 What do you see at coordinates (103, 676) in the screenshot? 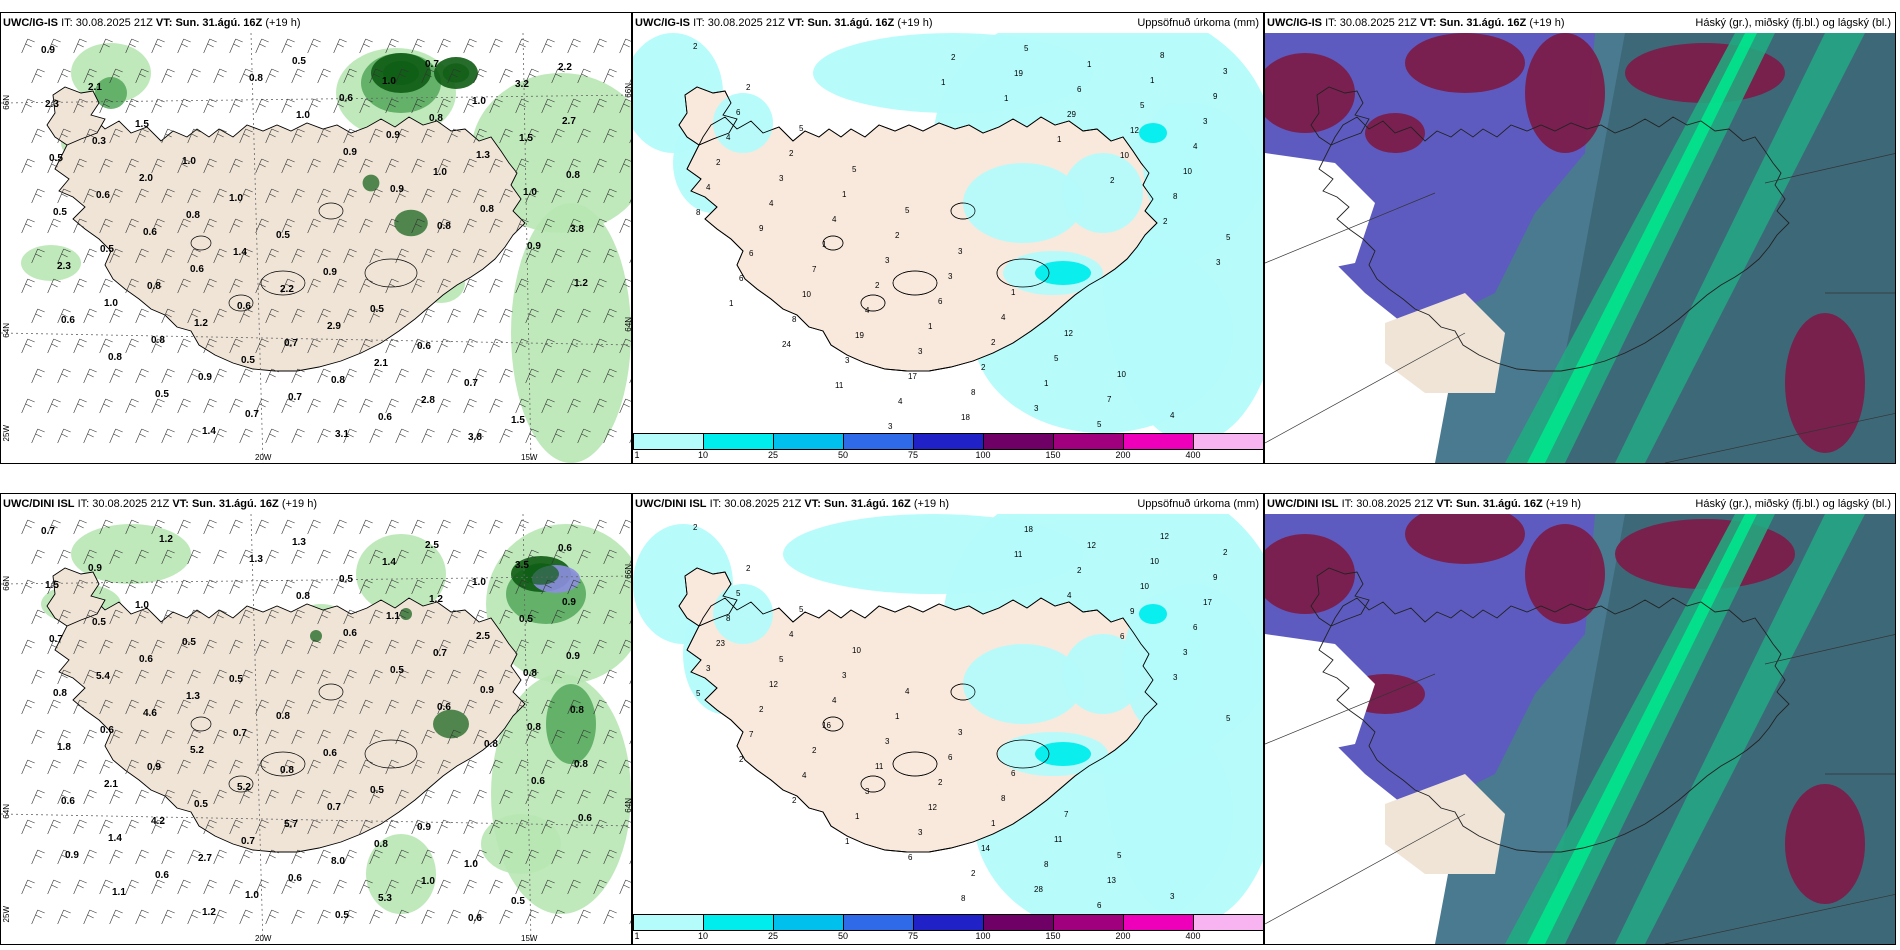
I see `precip-value: 5.4` at bounding box center [103, 676].